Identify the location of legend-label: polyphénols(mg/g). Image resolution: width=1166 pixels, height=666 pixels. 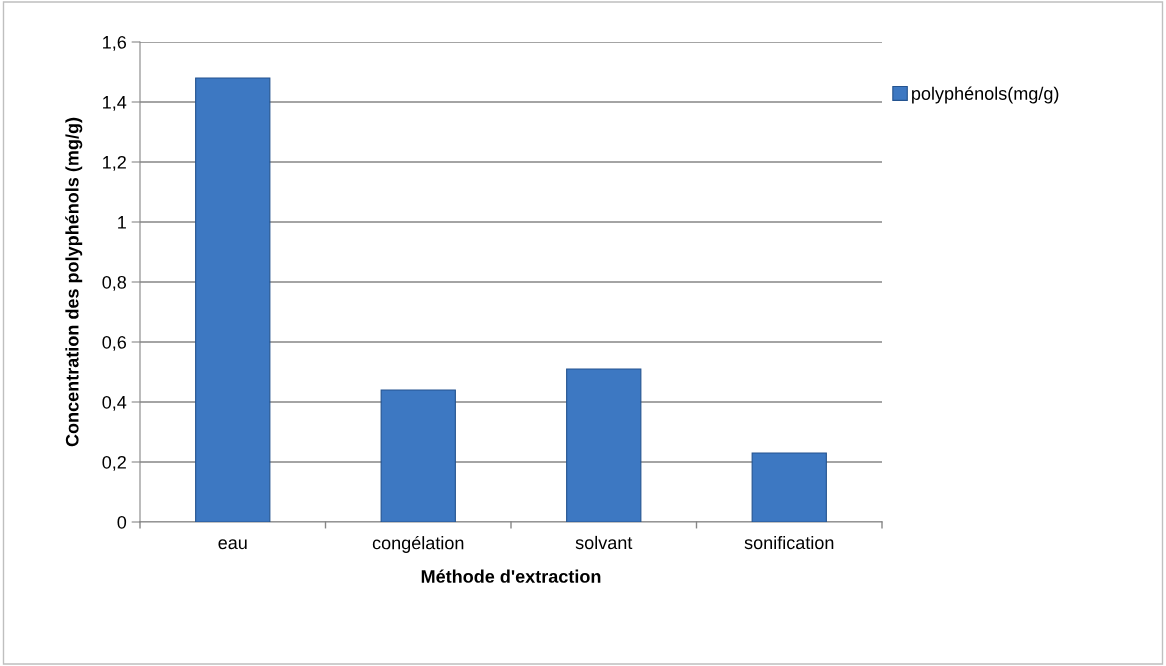
(985, 95).